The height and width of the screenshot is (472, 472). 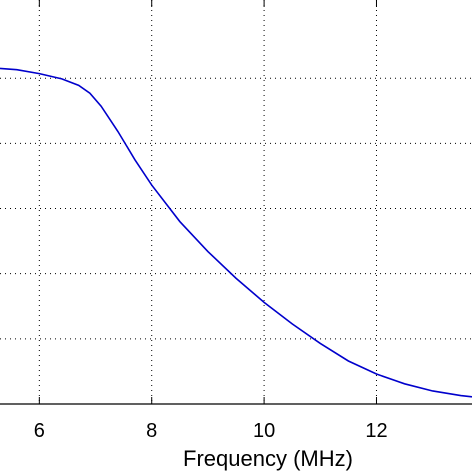 What do you see at coordinates (211, 431) in the screenshot?
I see `tick-labels: 6 8 10 12` at bounding box center [211, 431].